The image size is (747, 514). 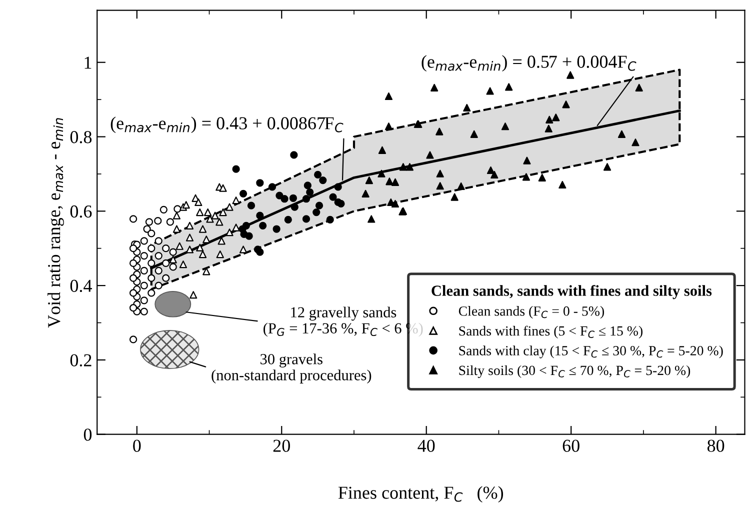 What do you see at coordinates (56, 223) in the screenshot?
I see `y-axis-title: Void ratio range, e$_{max}$ - e$_{min}$` at bounding box center [56, 223].